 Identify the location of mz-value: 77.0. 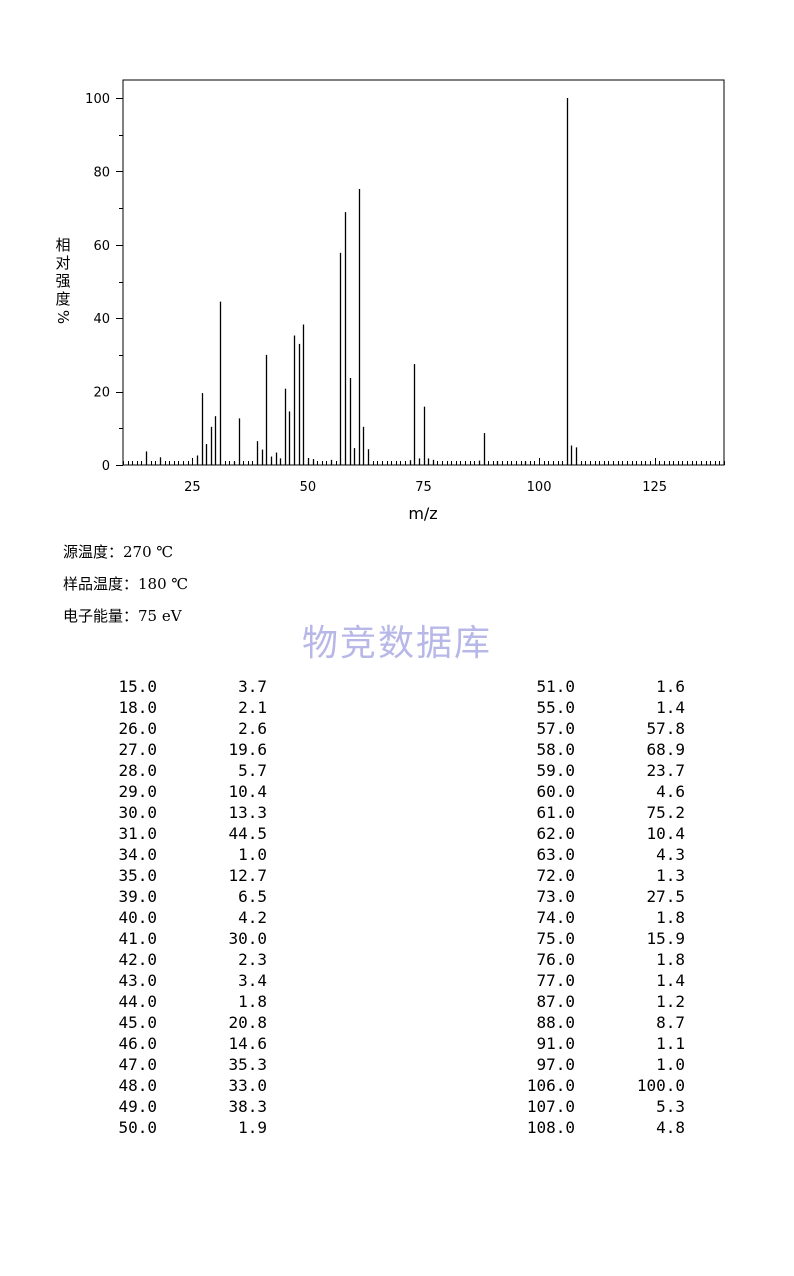
(555, 980).